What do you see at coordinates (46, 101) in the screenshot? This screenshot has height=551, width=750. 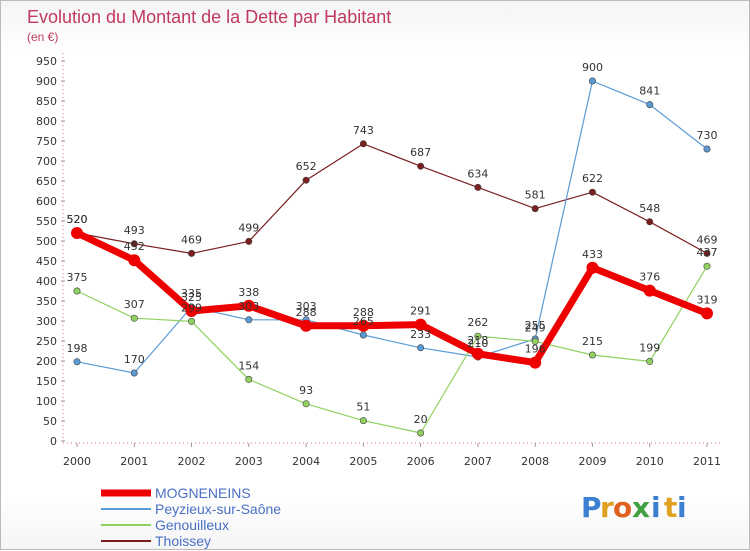 I see `y-tick-label: 850` at bounding box center [46, 101].